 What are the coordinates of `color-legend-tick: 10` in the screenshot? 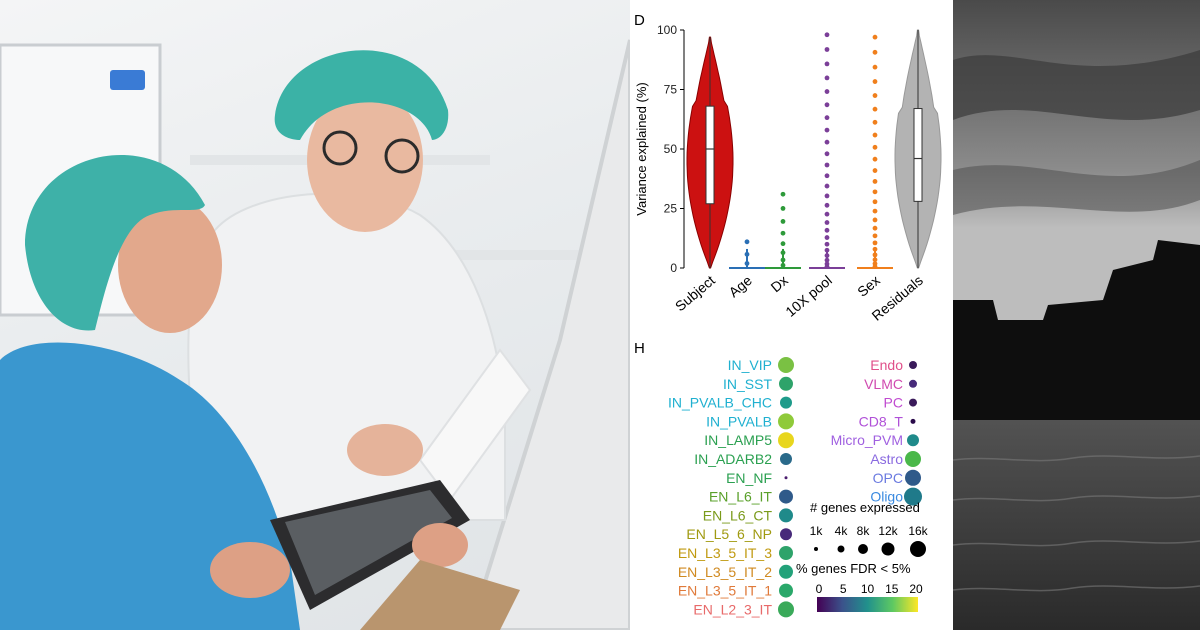 It's located at (868, 589).